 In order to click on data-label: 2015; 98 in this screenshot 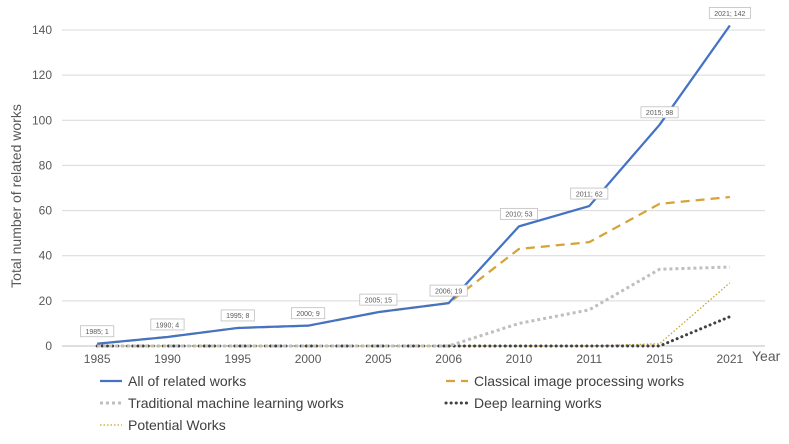, I will do `click(659, 112)`.